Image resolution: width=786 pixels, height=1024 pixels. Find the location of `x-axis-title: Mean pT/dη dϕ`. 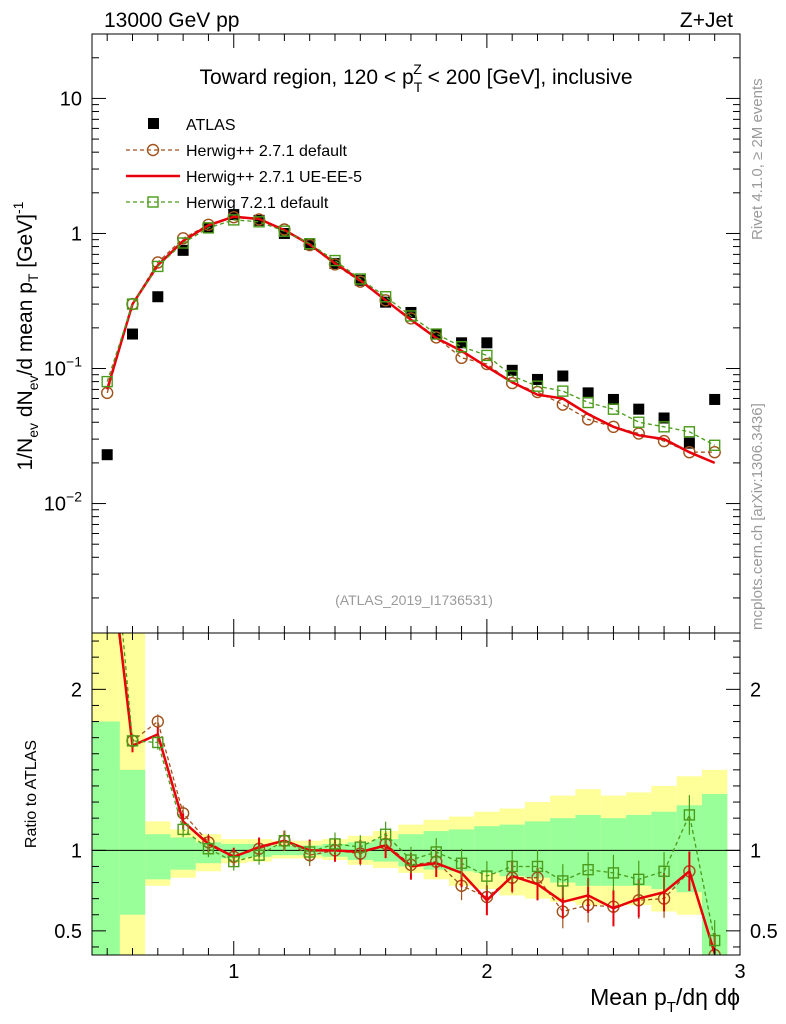

x-axis-title: Mean pT/dη dϕ is located at coordinates (665, 1000).